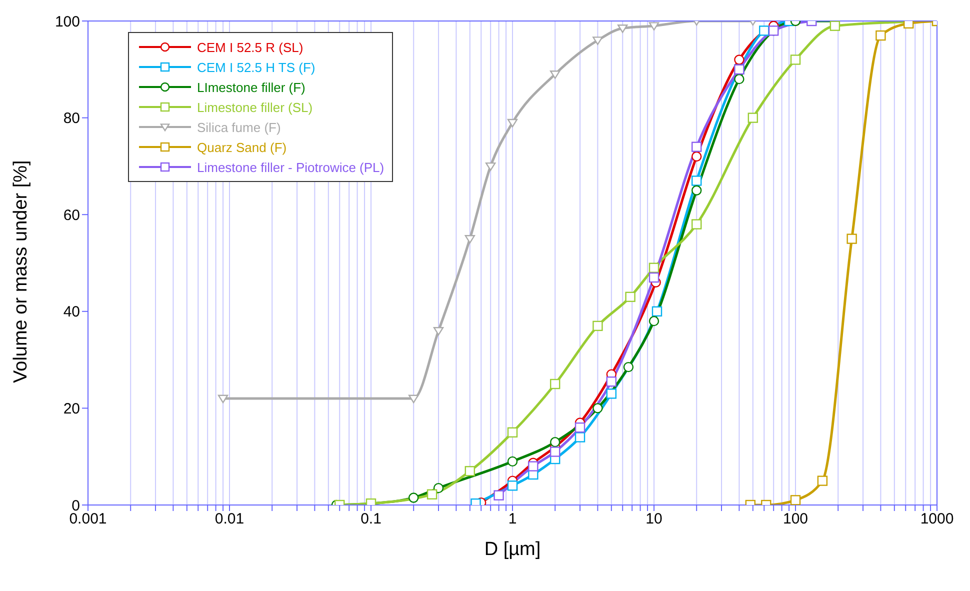  Describe the element at coordinates (654, 519) in the screenshot. I see `x-tick-label: 10` at that location.